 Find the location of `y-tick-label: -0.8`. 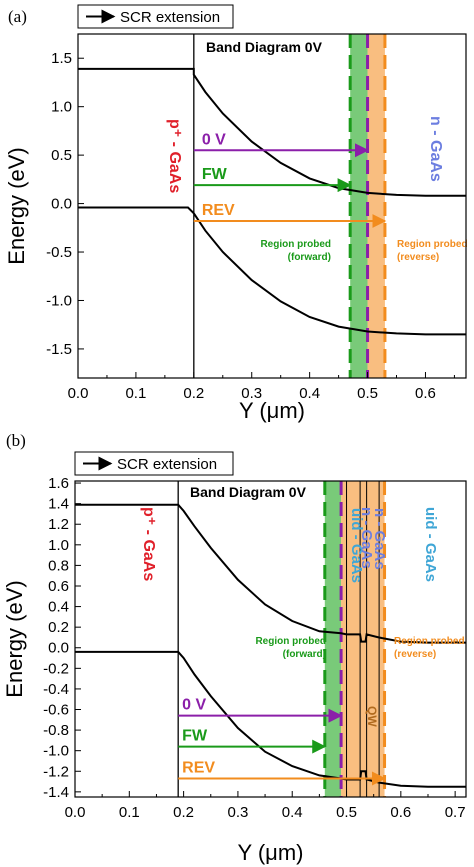

y-tick-label: -0.8 is located at coordinates (56, 730).